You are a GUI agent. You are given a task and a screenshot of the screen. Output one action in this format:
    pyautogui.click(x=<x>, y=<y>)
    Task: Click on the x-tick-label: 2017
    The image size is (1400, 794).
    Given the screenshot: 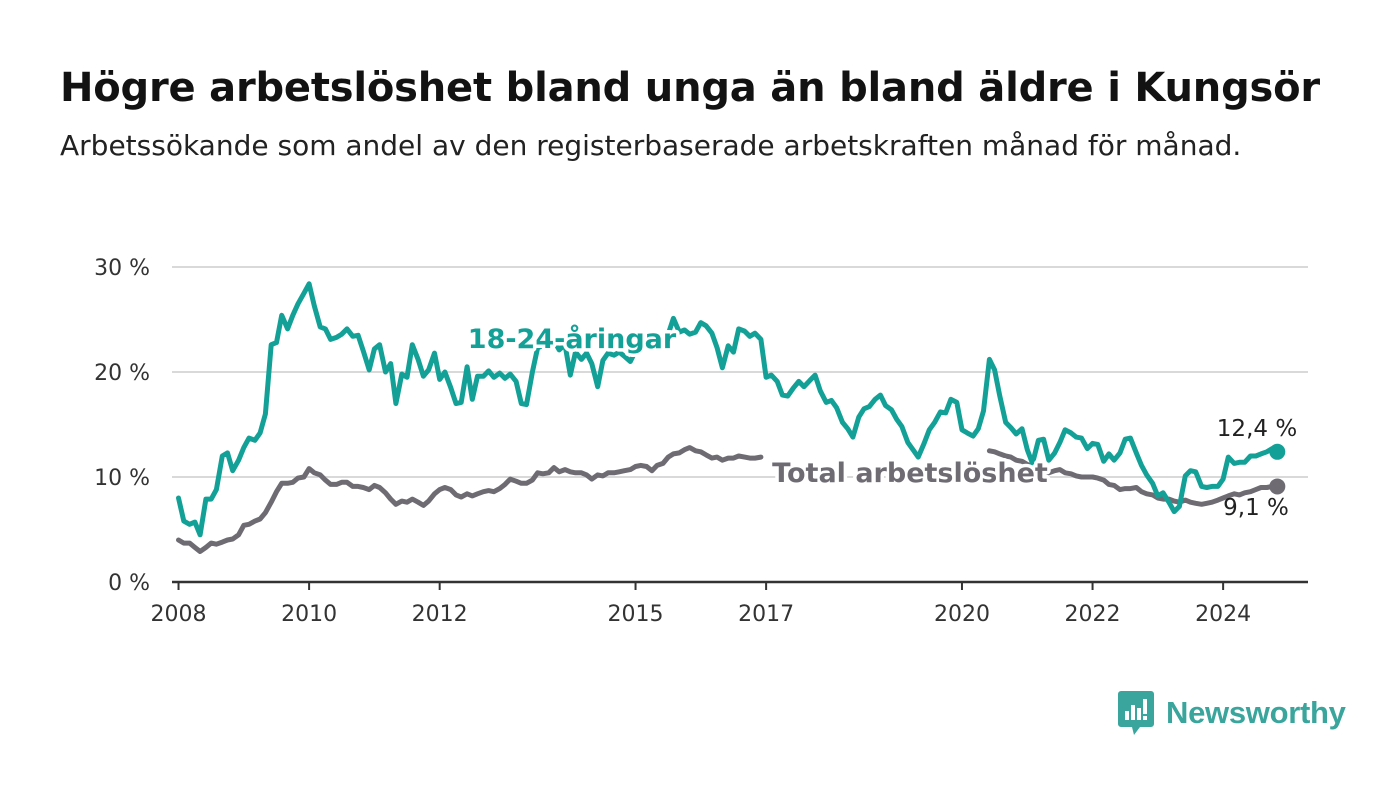 What is the action you would take?
    pyautogui.click(x=766, y=614)
    